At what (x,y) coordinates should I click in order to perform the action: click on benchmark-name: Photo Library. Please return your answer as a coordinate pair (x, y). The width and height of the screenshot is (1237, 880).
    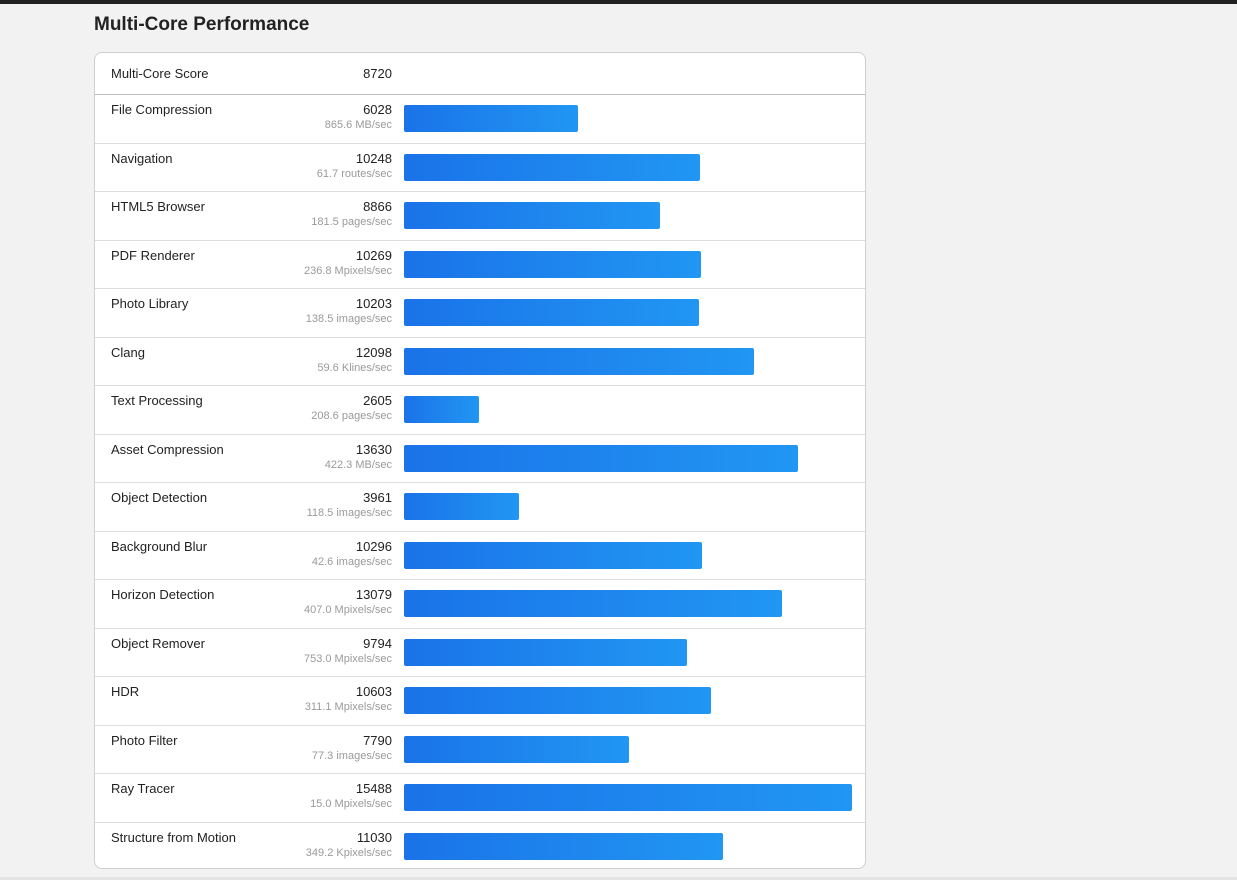
    Looking at the image, I should click on (150, 303).